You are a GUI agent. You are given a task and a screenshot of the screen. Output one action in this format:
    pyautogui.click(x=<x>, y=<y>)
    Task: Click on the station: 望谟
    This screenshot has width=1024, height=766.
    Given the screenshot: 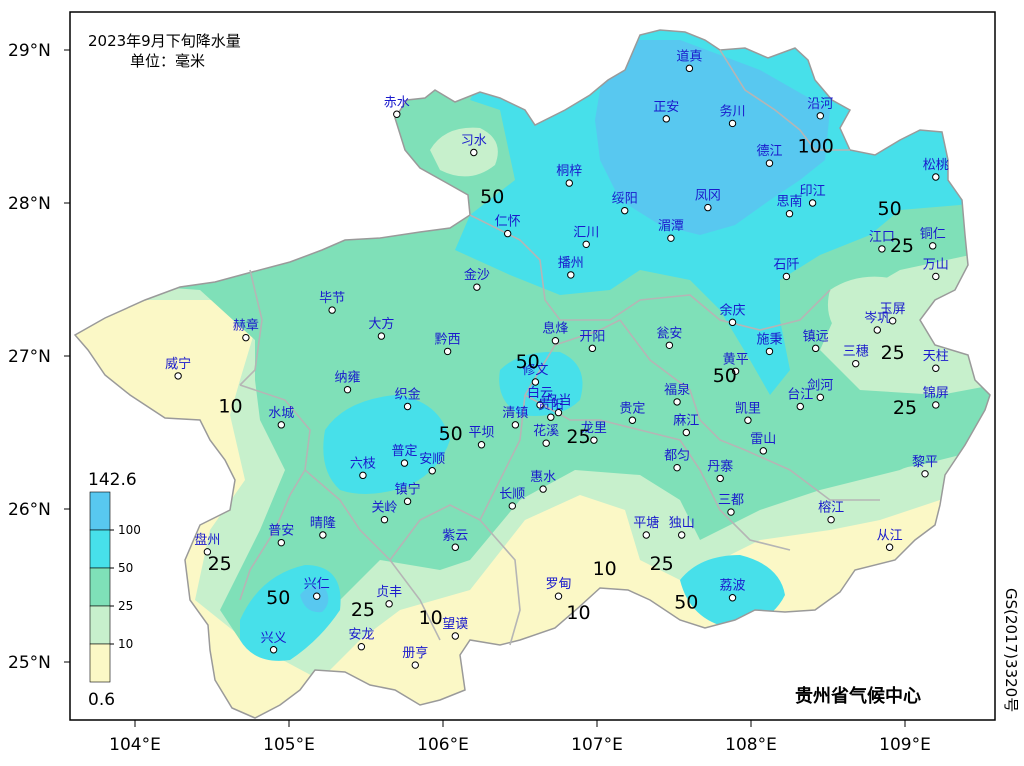 What is the action you would take?
    pyautogui.click(x=455, y=628)
    